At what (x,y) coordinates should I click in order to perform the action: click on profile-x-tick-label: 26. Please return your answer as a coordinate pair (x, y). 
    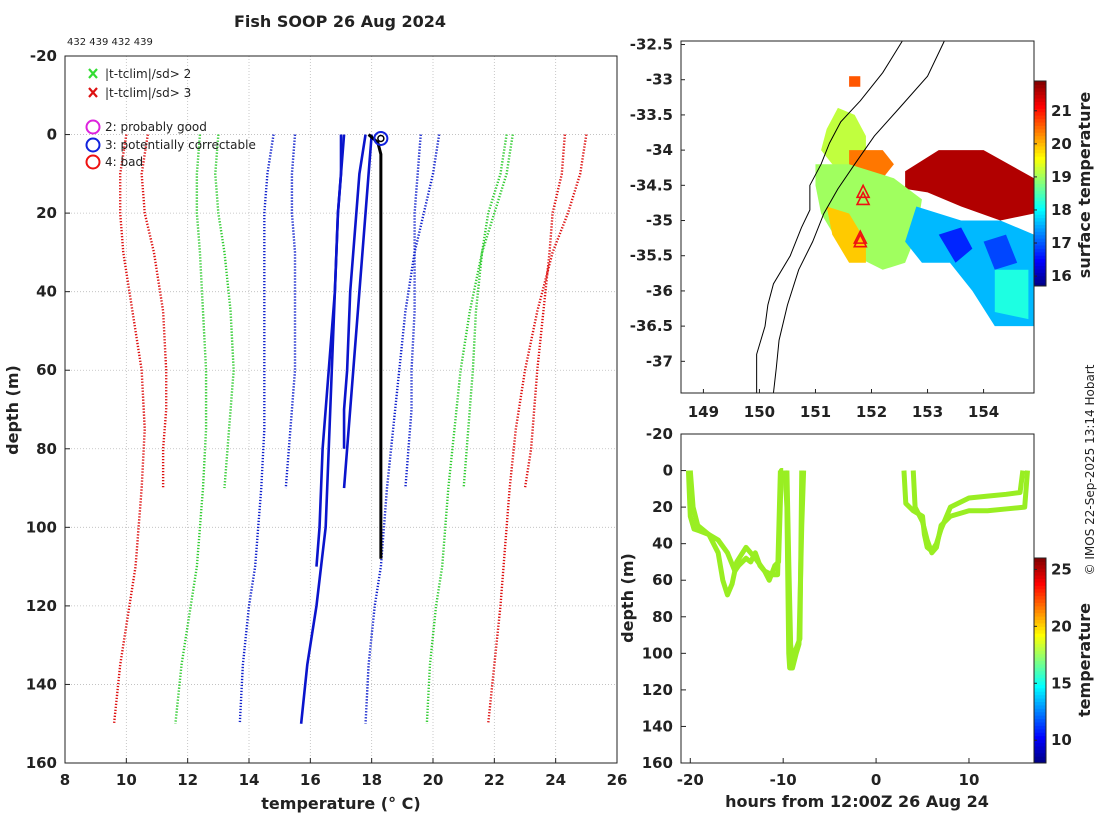
    Looking at the image, I should click on (617, 780).